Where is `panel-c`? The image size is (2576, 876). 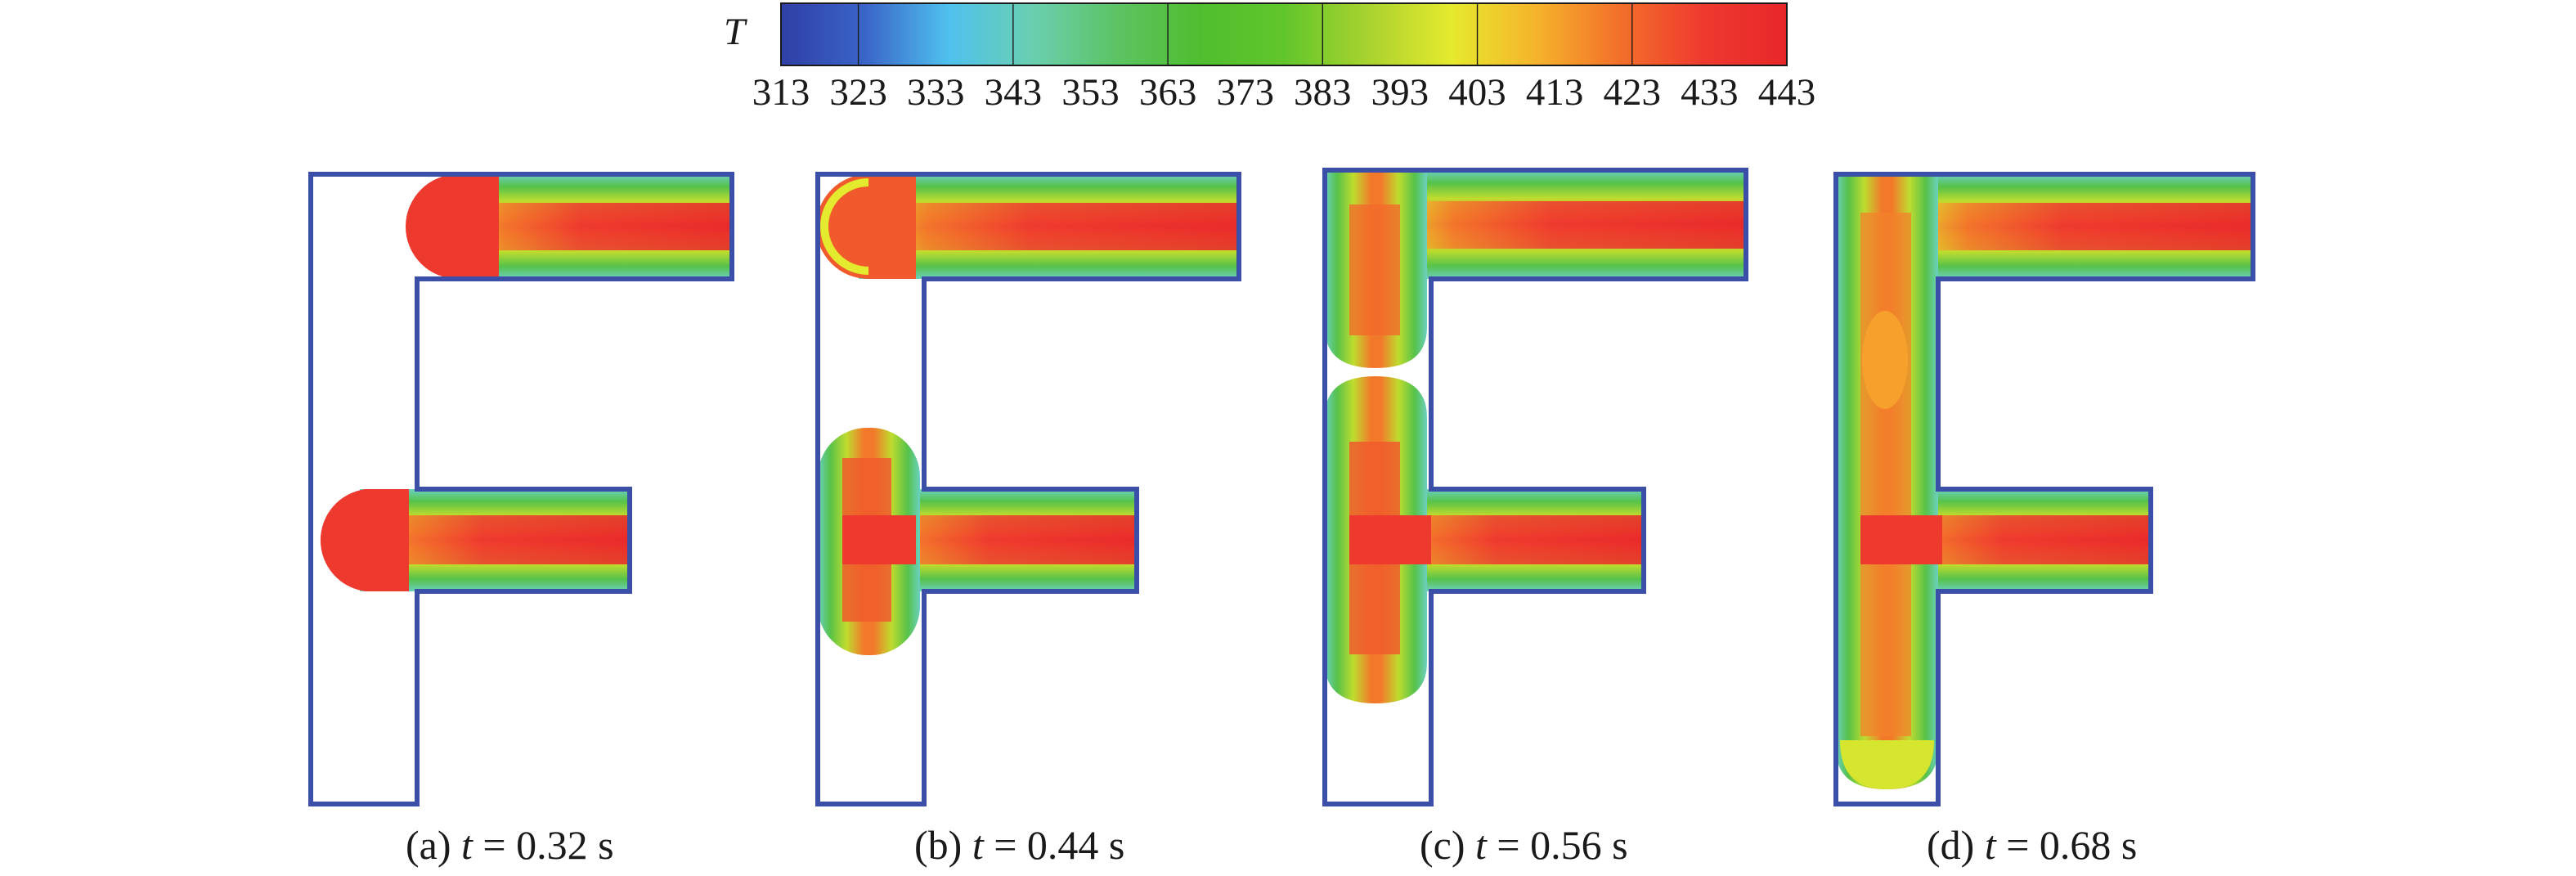 panel-c is located at coordinates (1535, 487).